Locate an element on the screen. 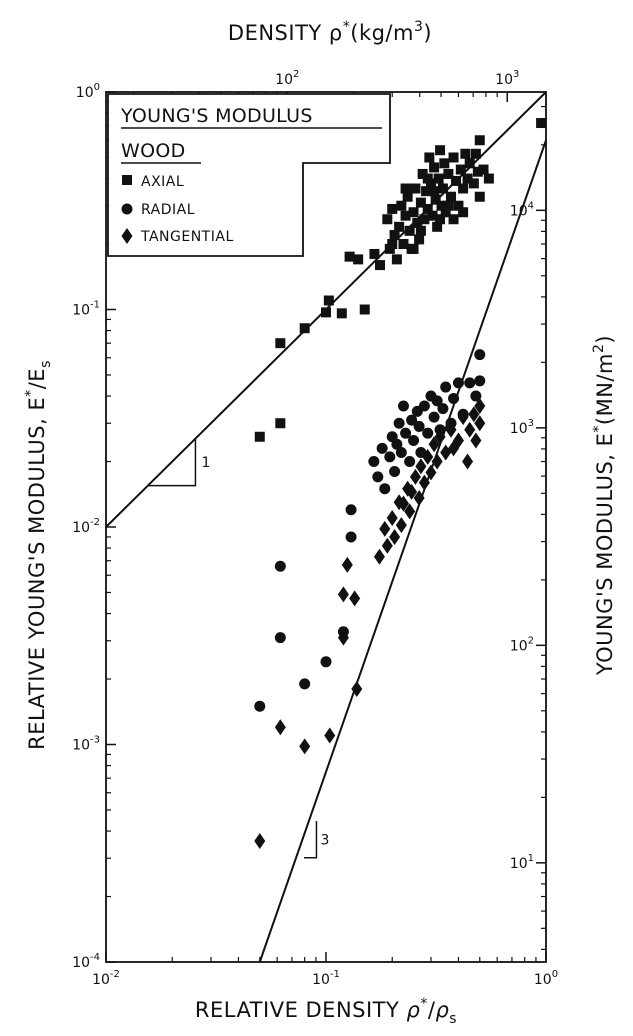  slope-3-label: 3 is located at coordinates (324, 840).